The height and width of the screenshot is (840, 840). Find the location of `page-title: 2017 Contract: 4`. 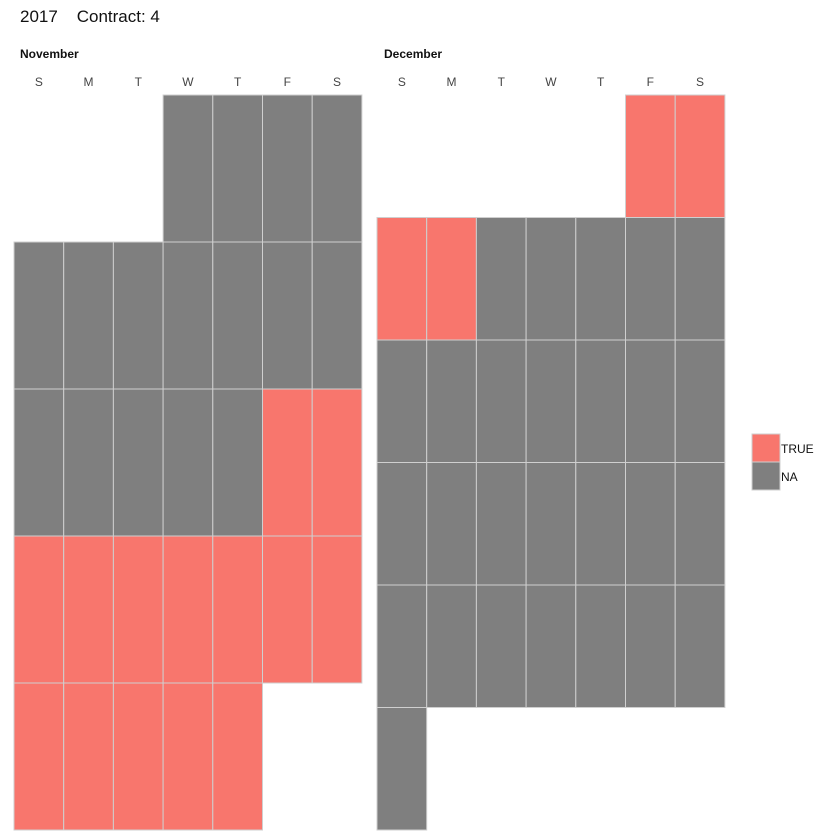

page-title: 2017 Contract: 4 is located at coordinates (90, 16).